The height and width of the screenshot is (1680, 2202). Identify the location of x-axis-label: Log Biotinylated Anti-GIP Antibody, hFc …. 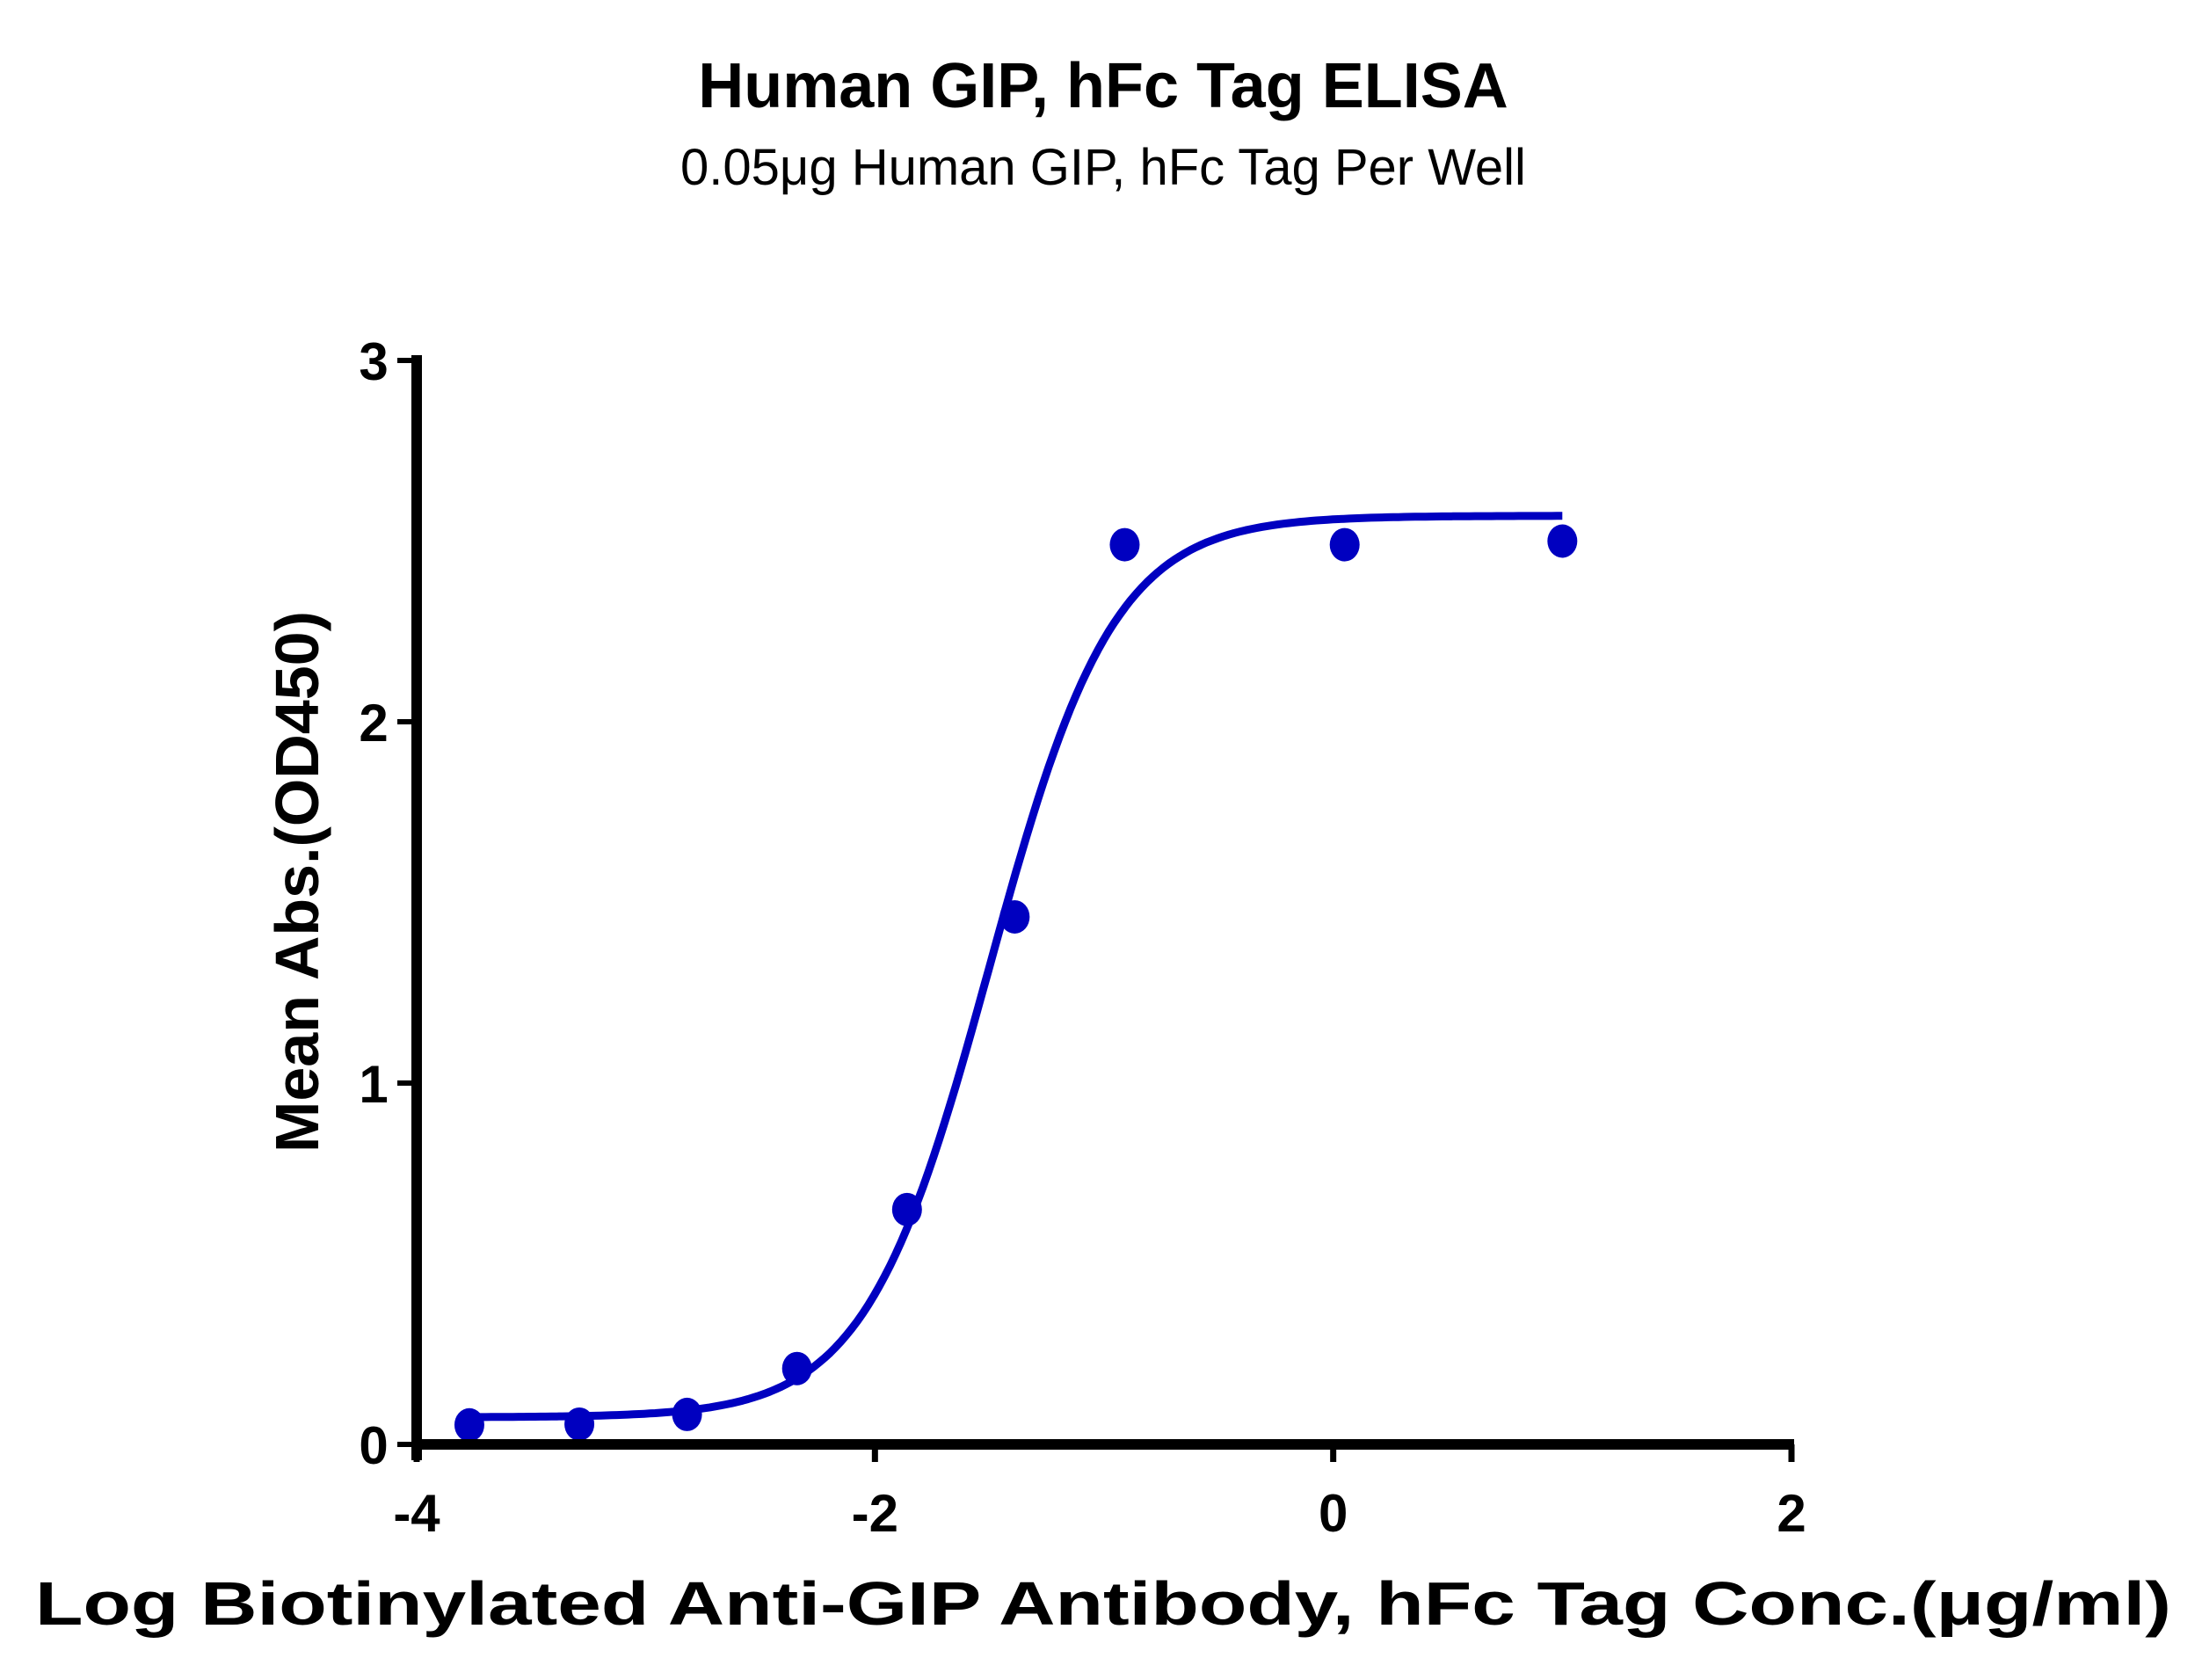
(1103, 1603).